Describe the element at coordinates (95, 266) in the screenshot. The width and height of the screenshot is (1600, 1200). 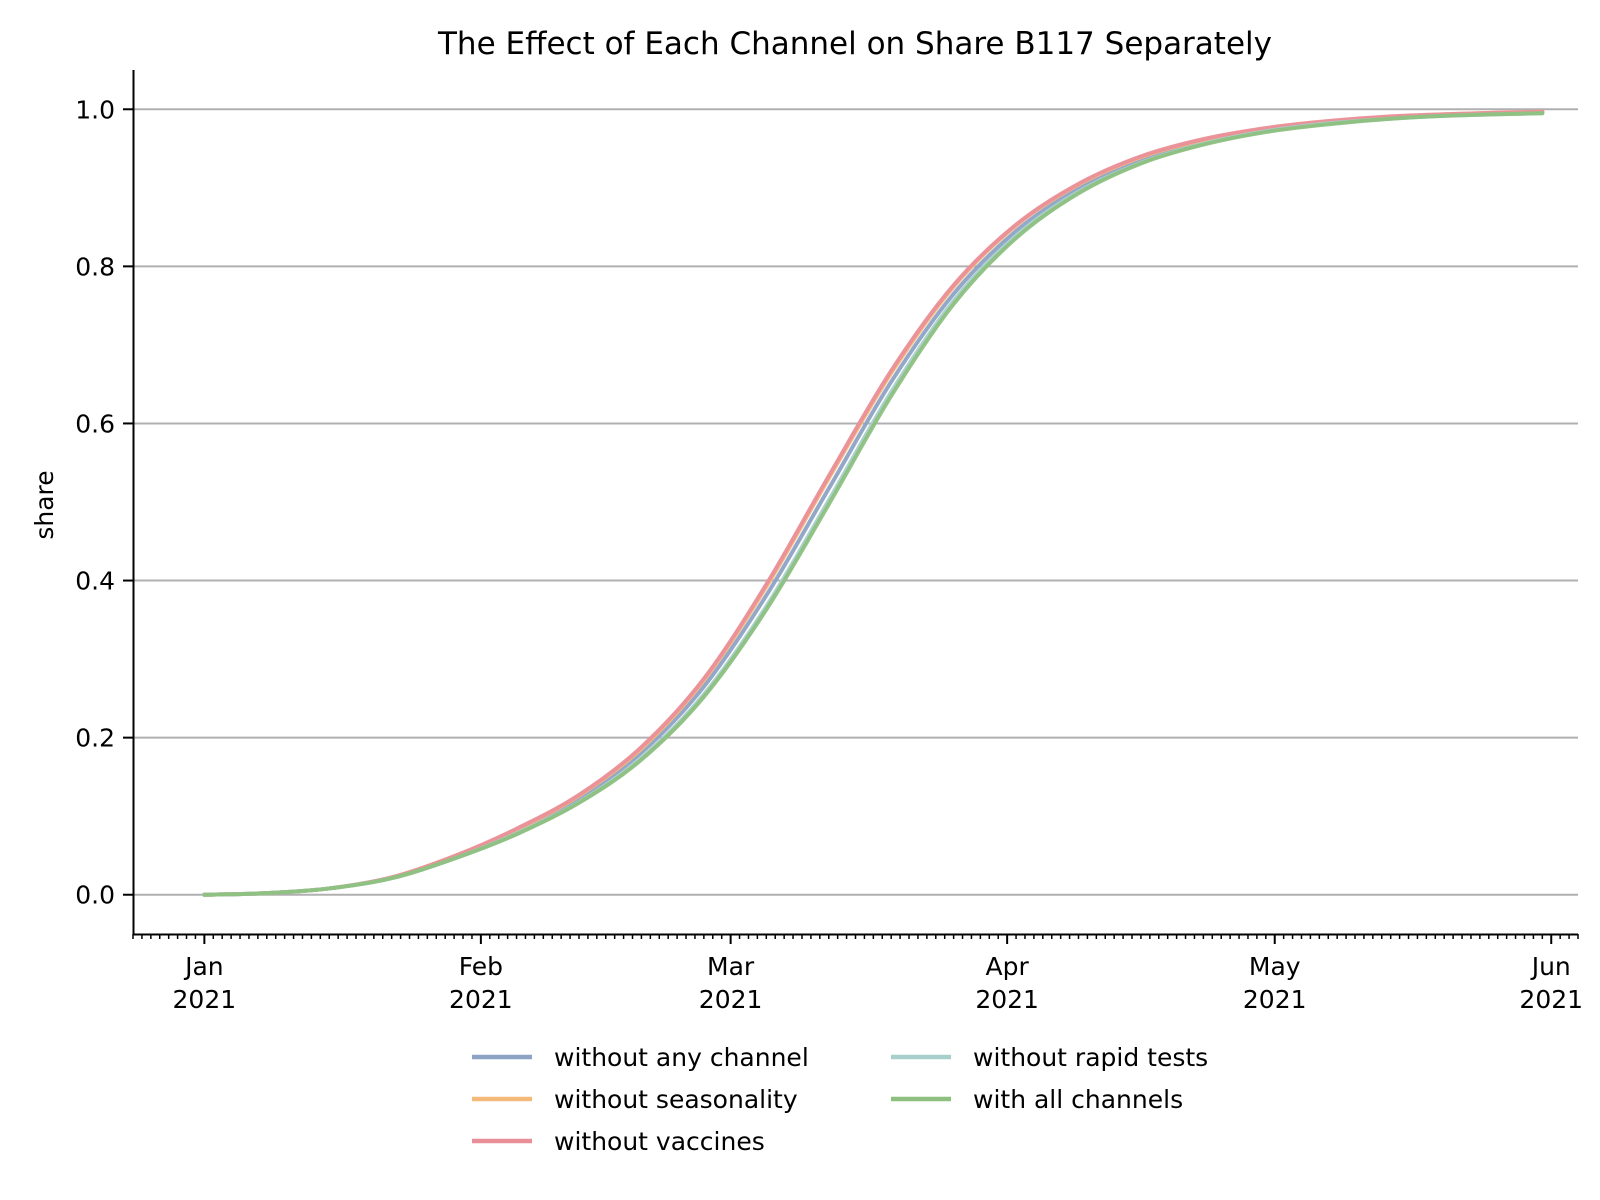
I see `y-tick-label: 0.8` at that location.